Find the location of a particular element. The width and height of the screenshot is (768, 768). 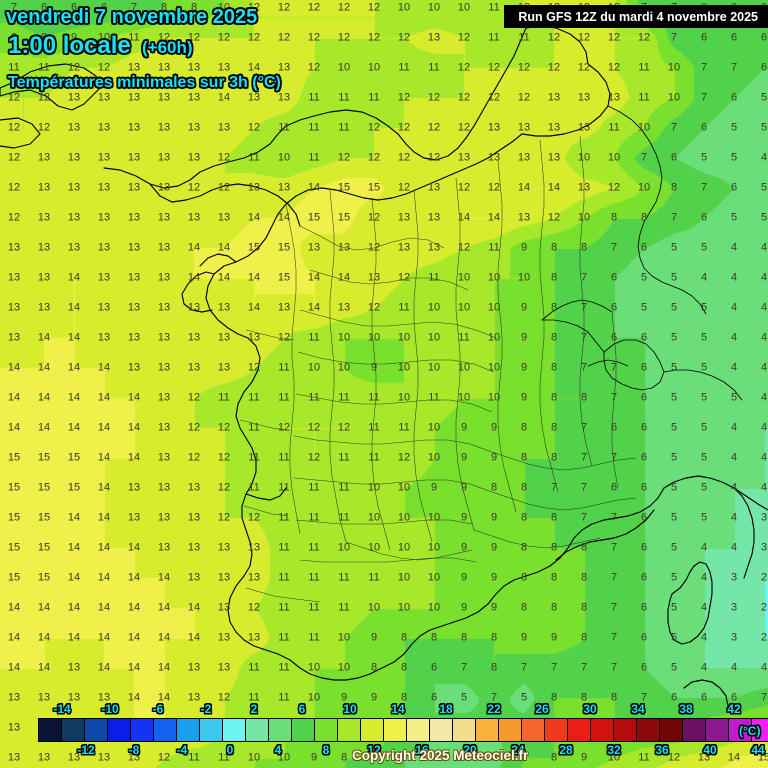

color-scale-tick: 26 is located at coordinates (542, 709).